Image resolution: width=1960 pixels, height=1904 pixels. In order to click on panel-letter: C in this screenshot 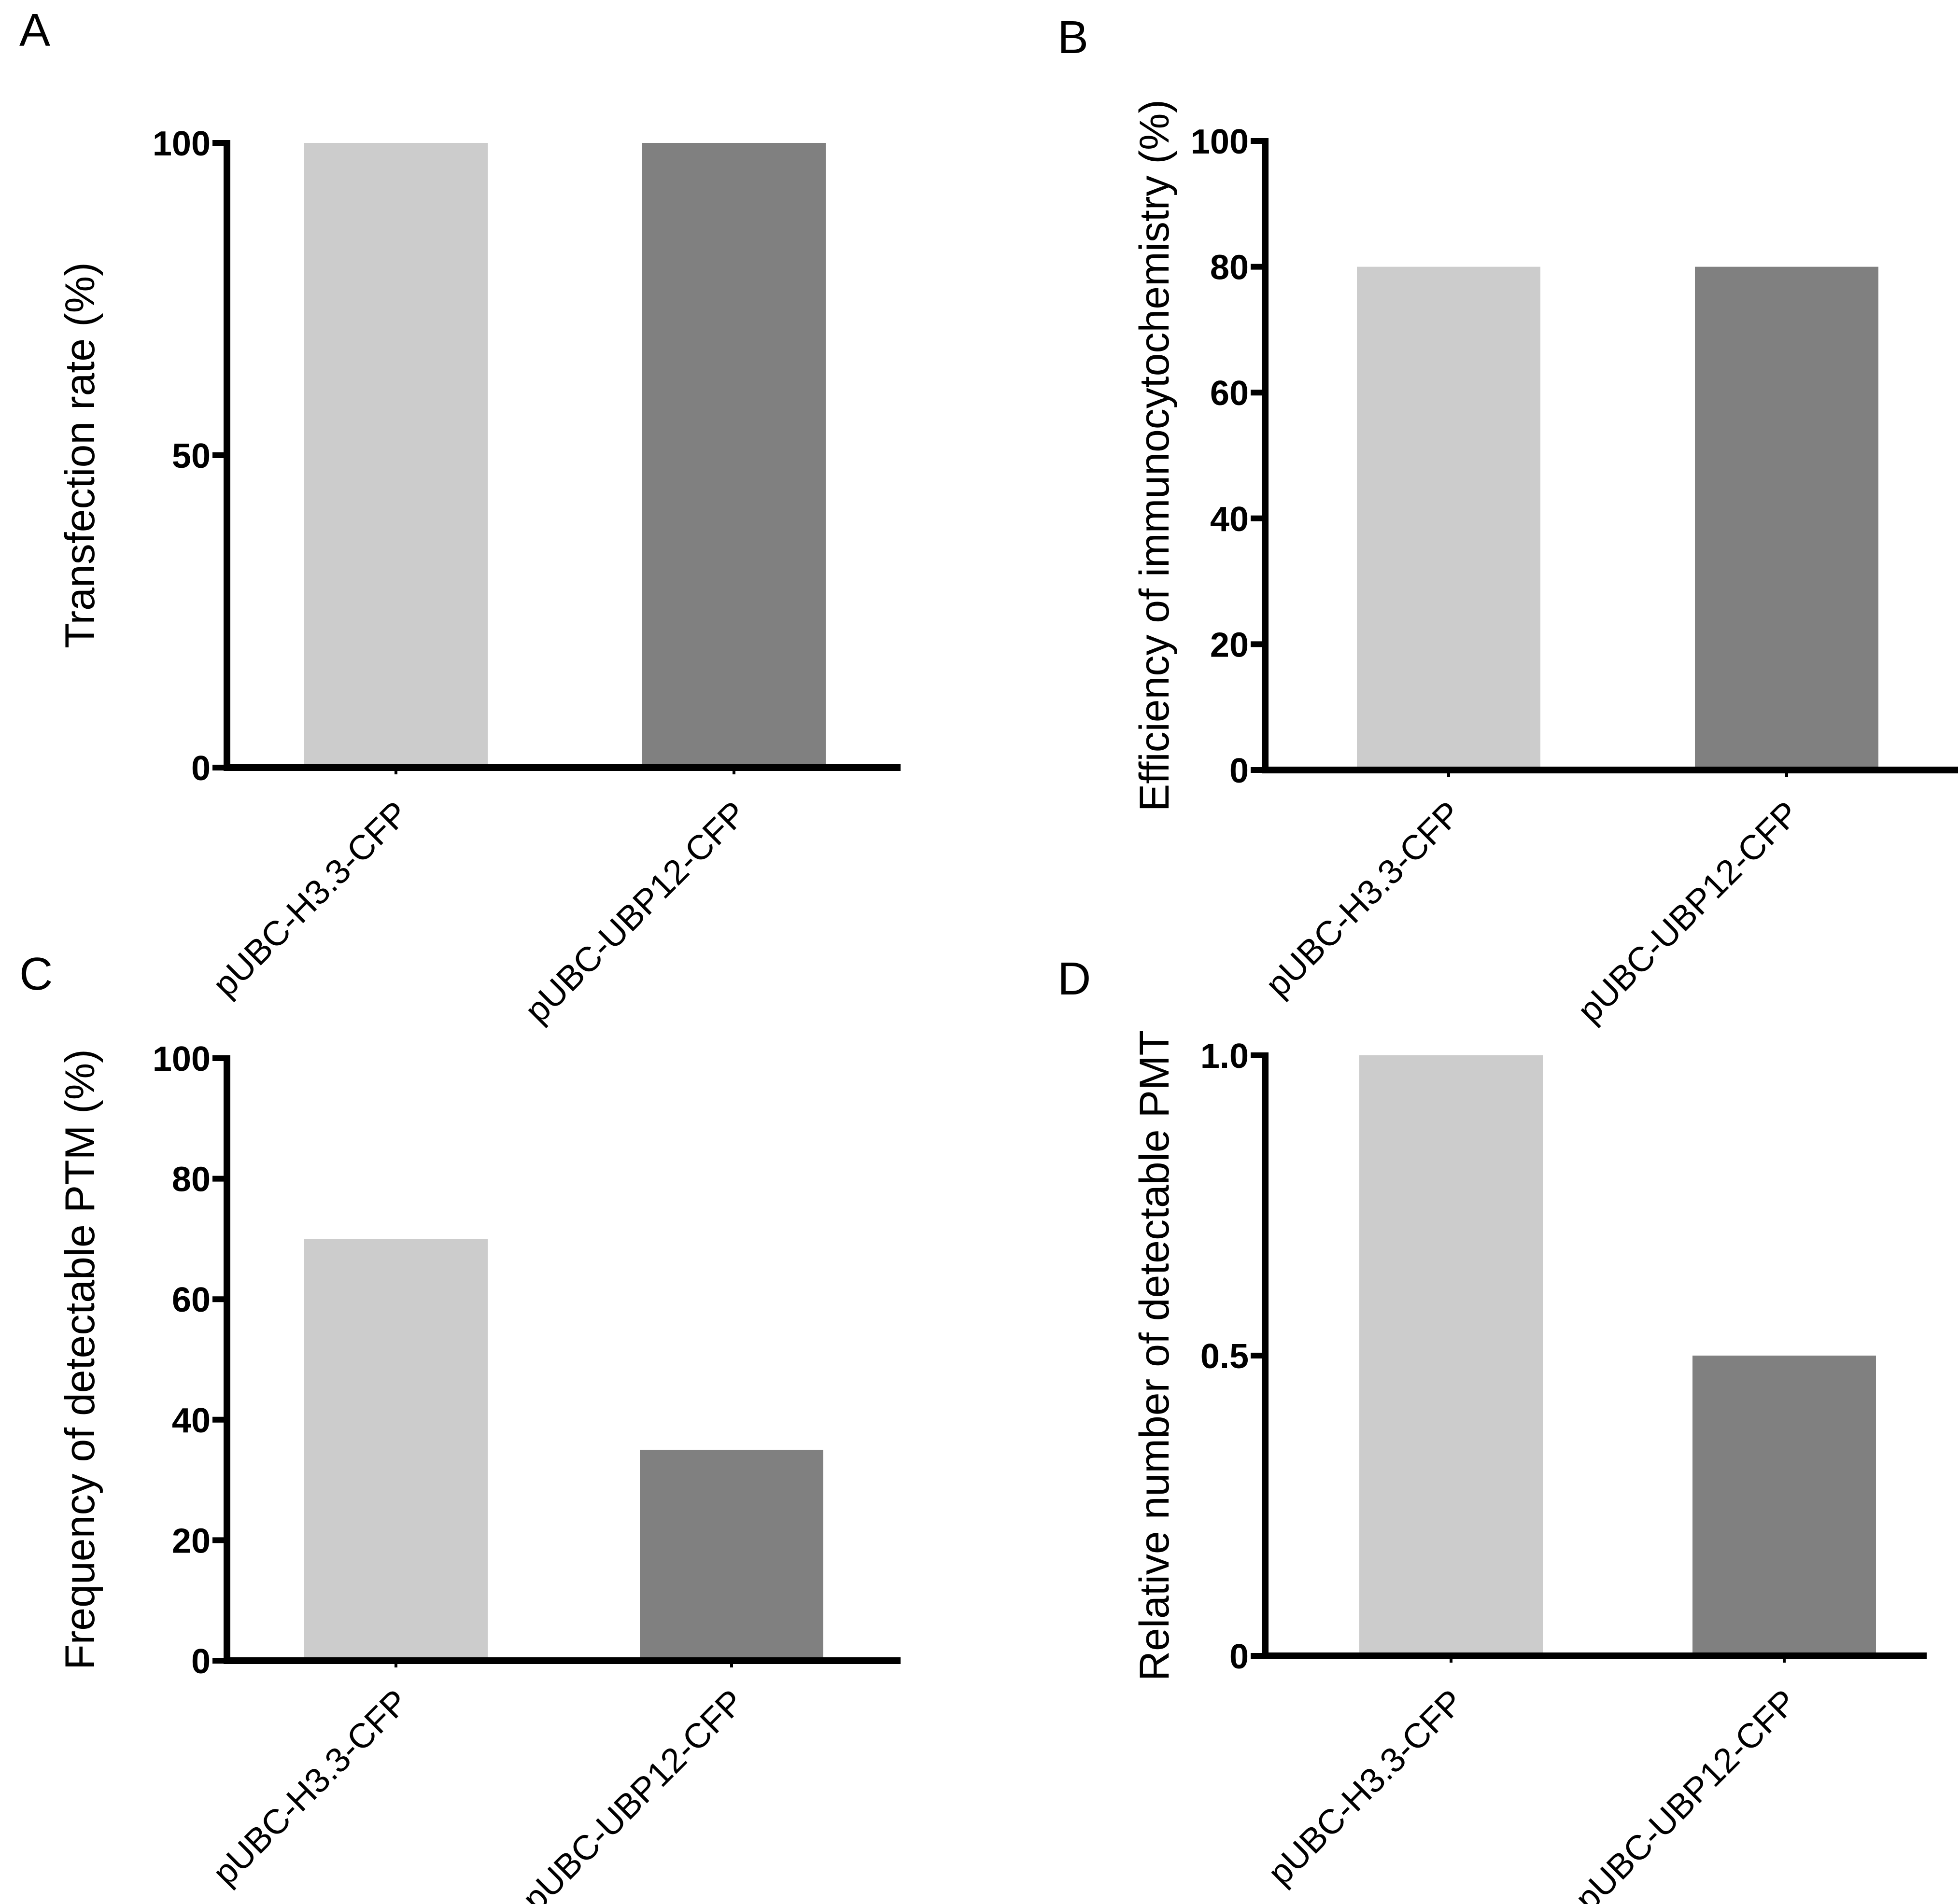, I will do `click(36, 974)`.